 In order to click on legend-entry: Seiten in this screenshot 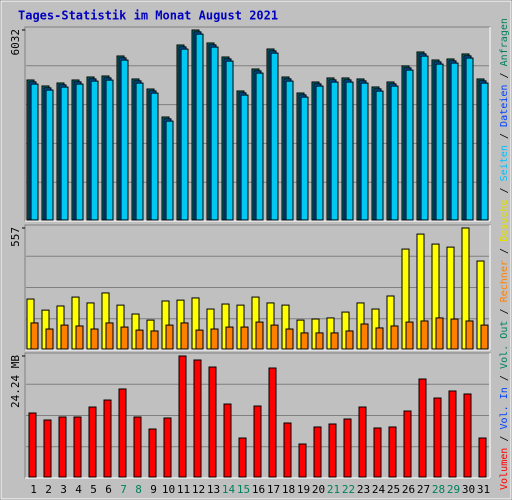, I will do `click(504, 163)`.